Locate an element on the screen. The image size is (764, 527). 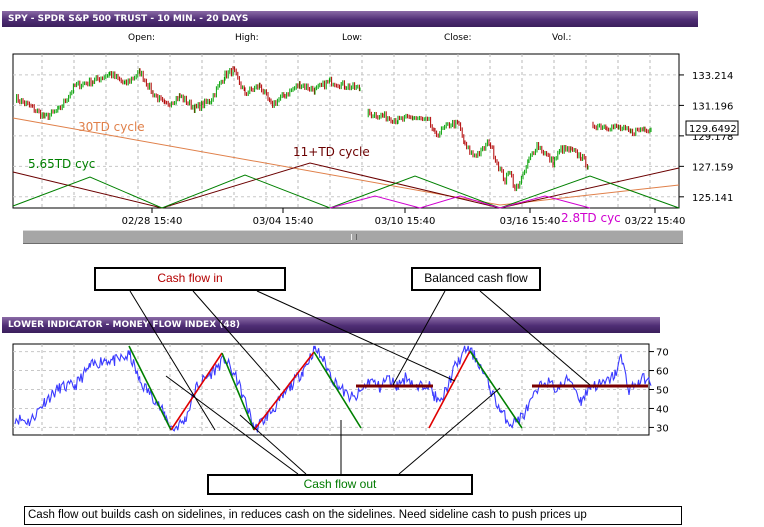
mfi-y-tick-label: 50 is located at coordinates (662, 391).